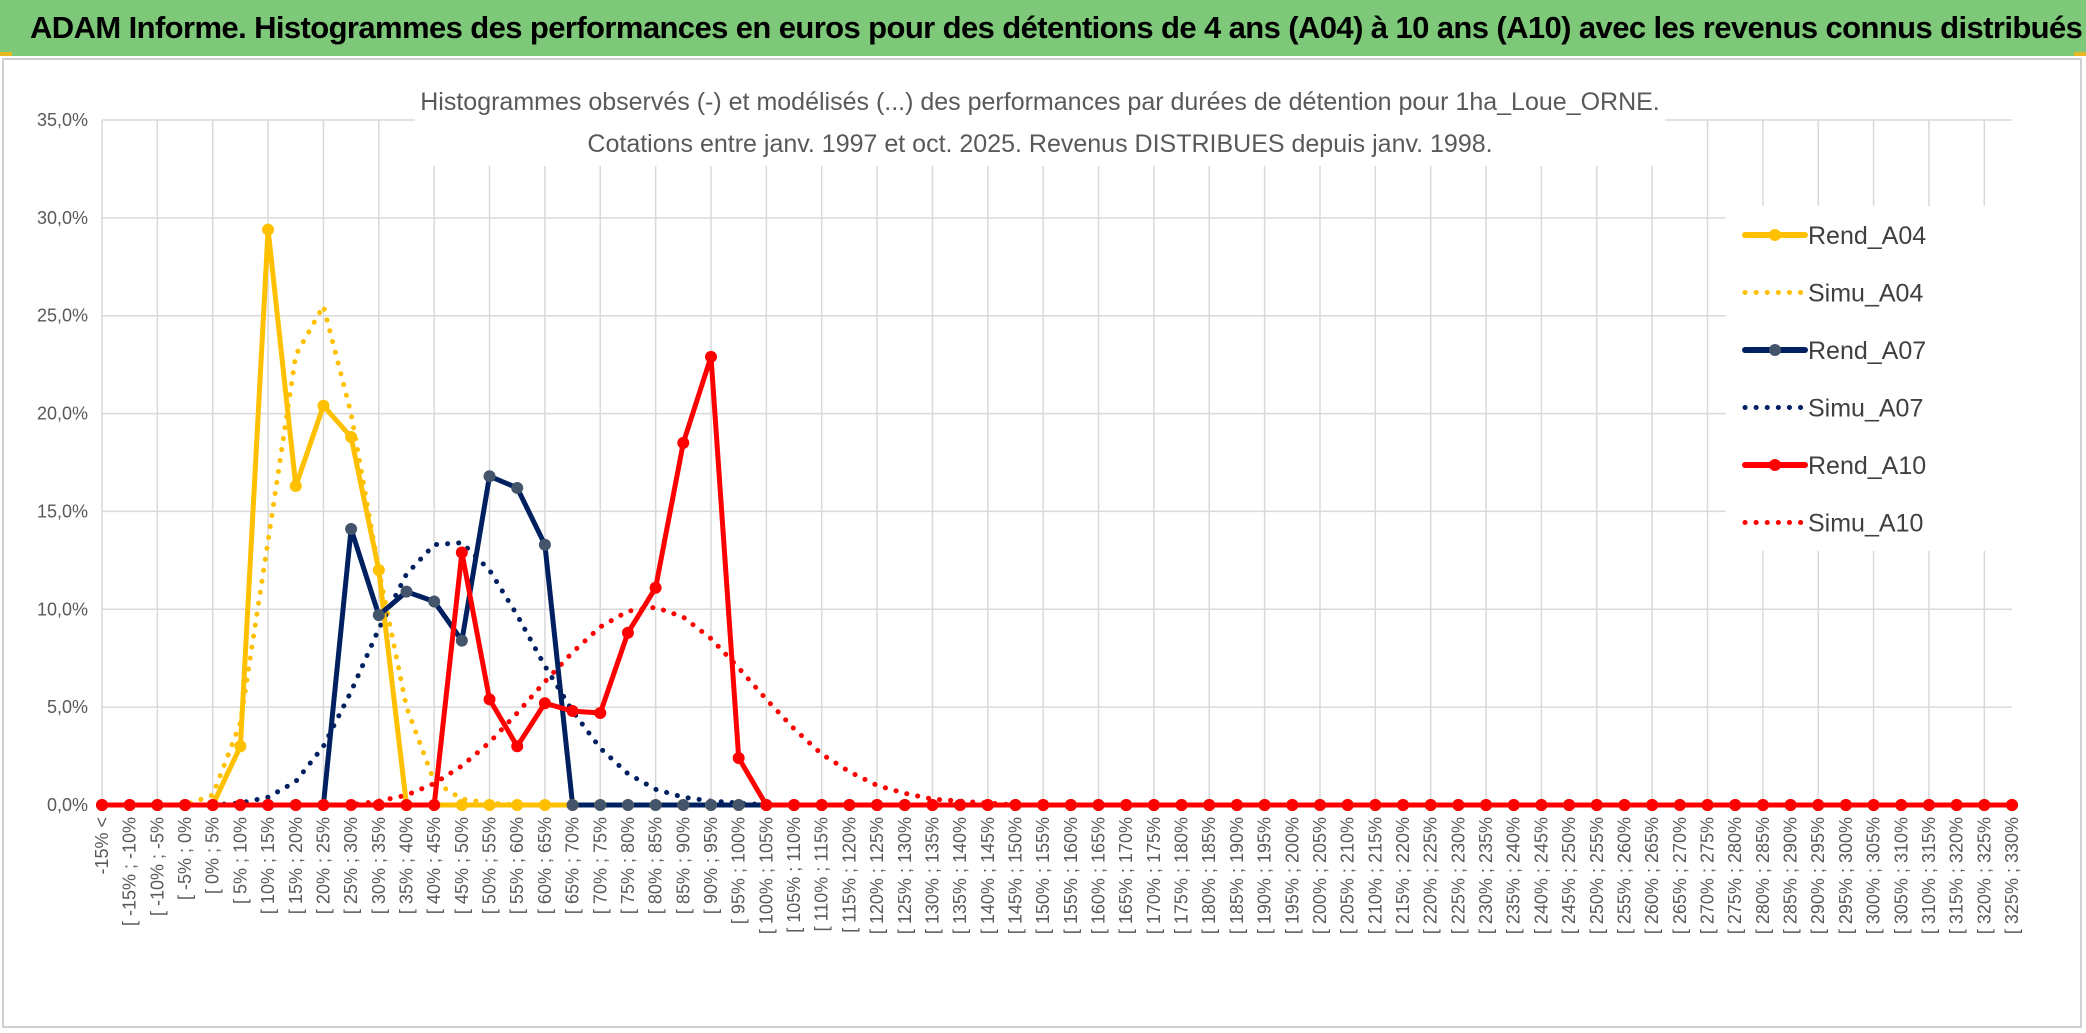 Image resolution: width=2086 pixels, height=1033 pixels. What do you see at coordinates (849, 875) in the screenshot?
I see `x-tick-label: [ 115% ; 120%` at bounding box center [849, 875].